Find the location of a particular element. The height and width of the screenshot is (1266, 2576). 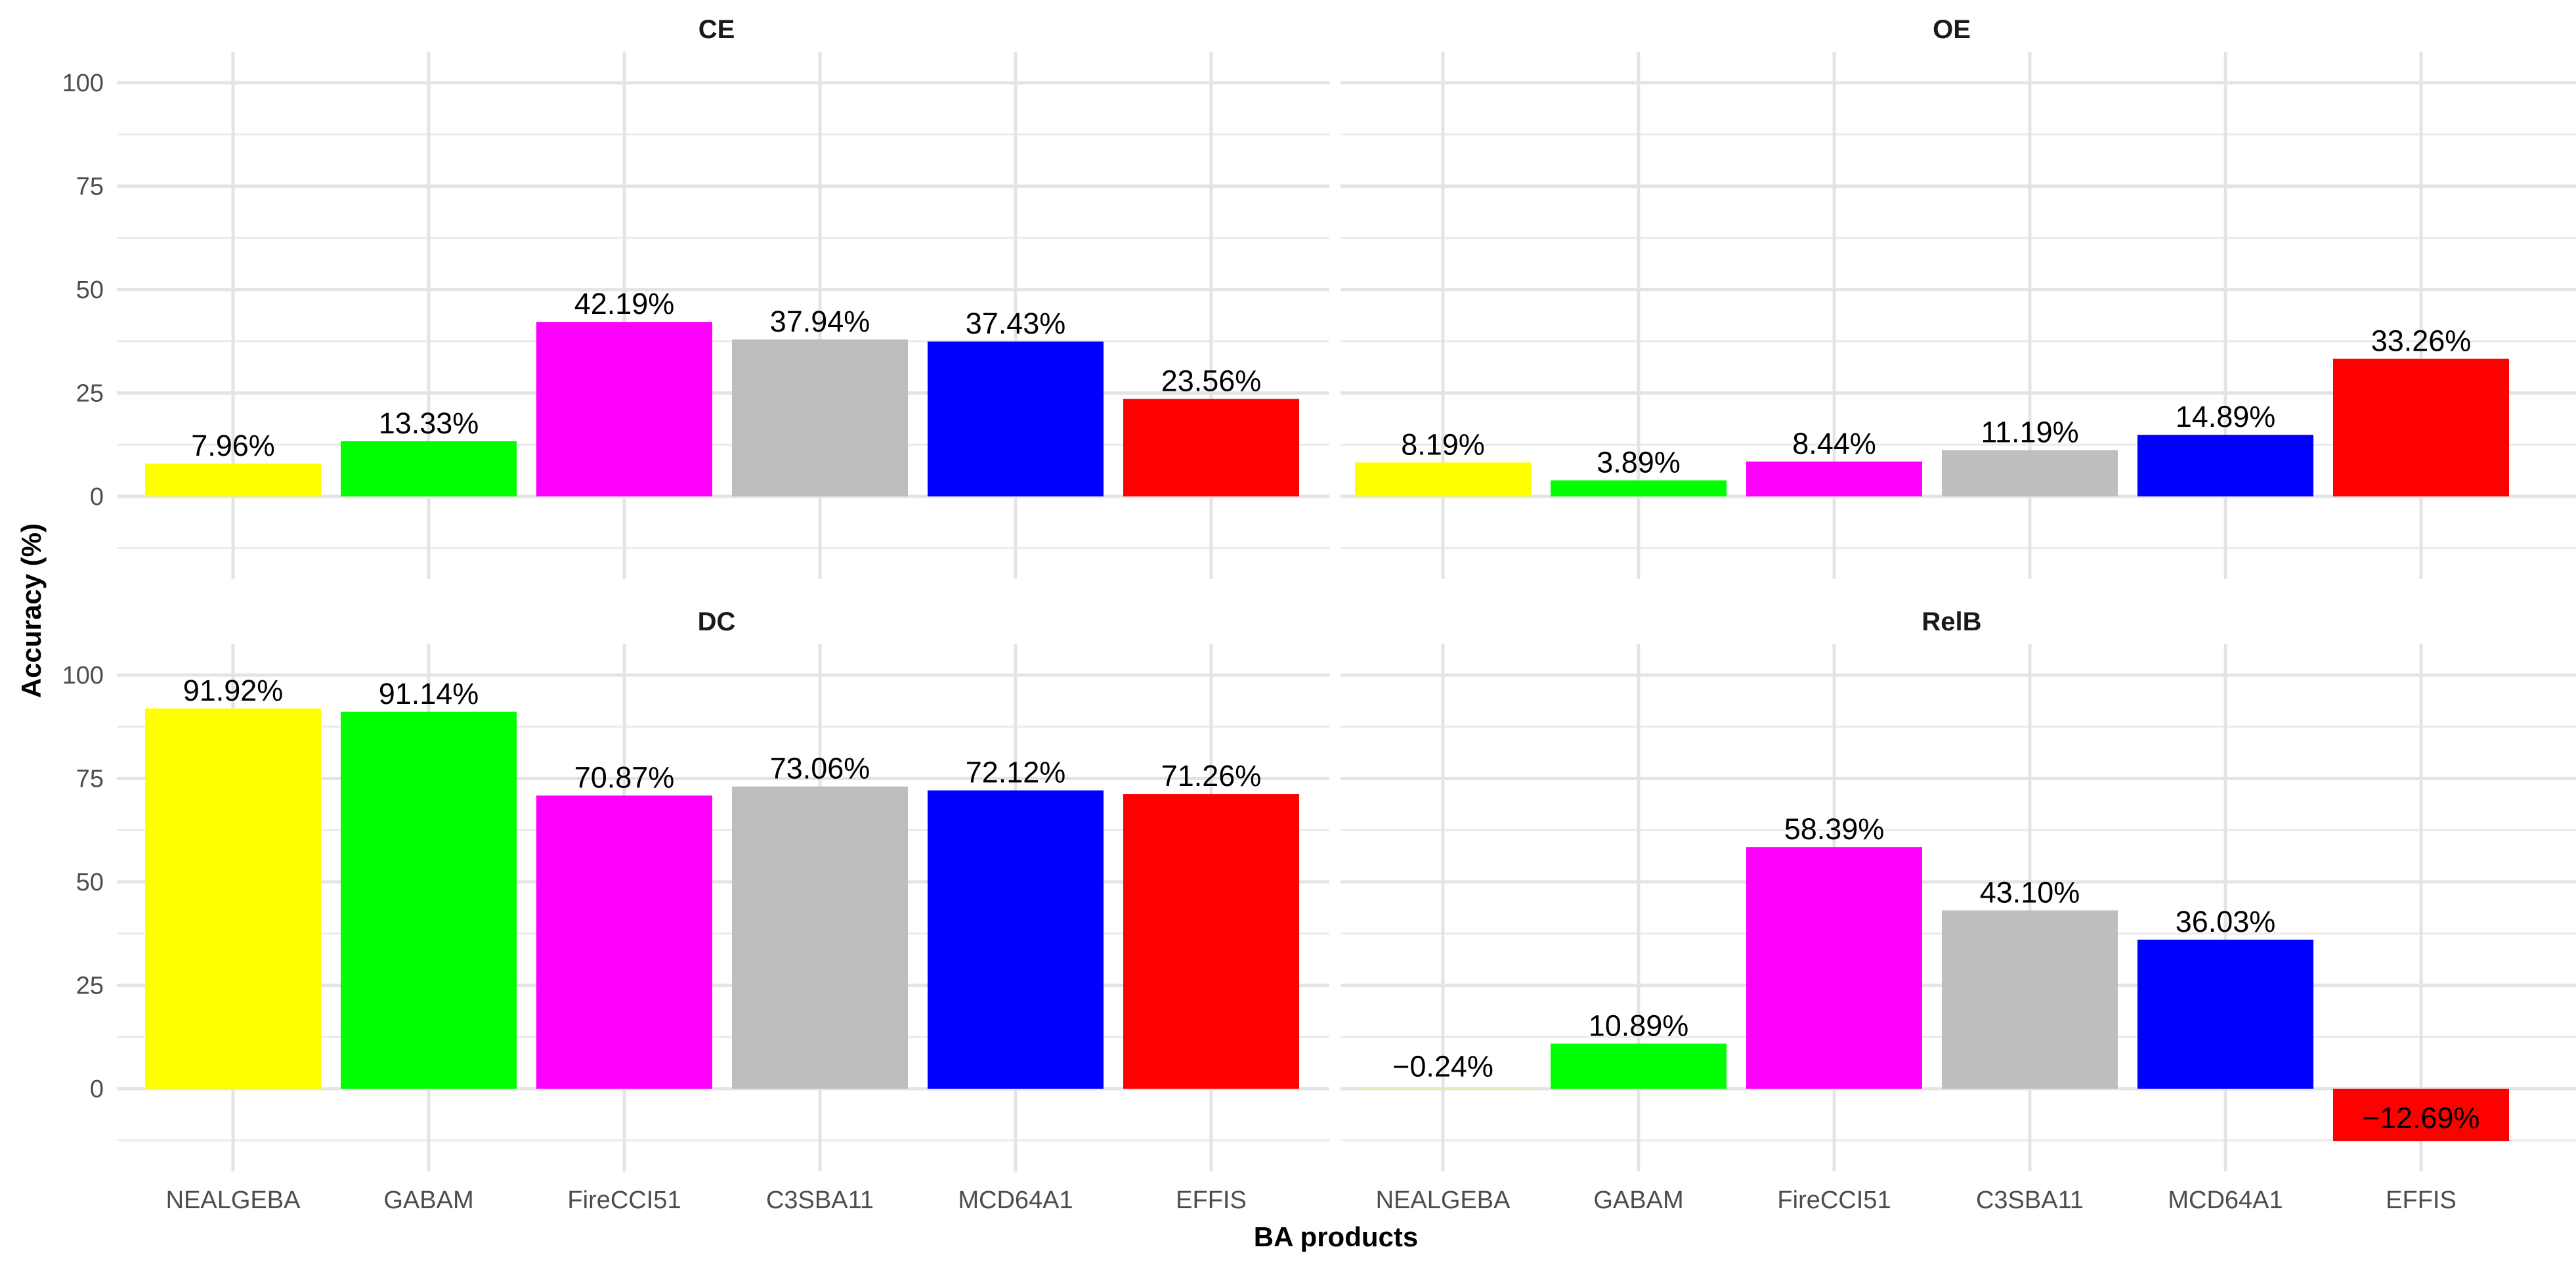

data-label: 91.92% is located at coordinates (233, 690).